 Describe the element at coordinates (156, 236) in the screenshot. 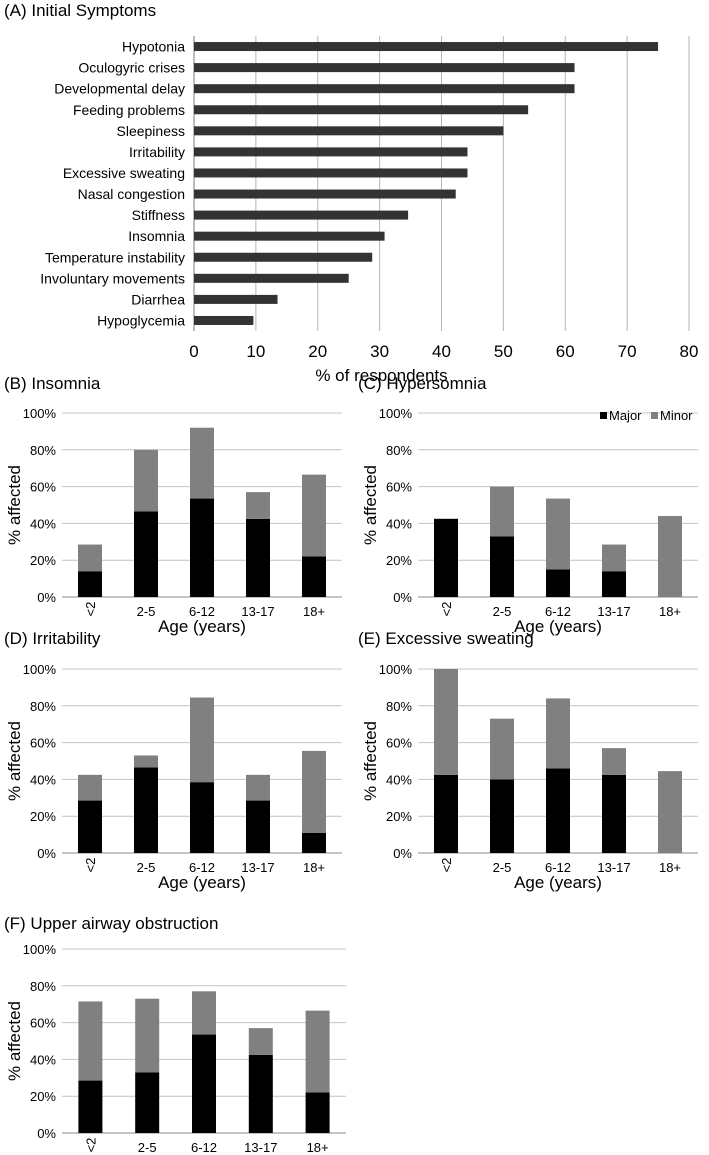

I see `panel-a-category-insomnia: Insomnia` at that location.